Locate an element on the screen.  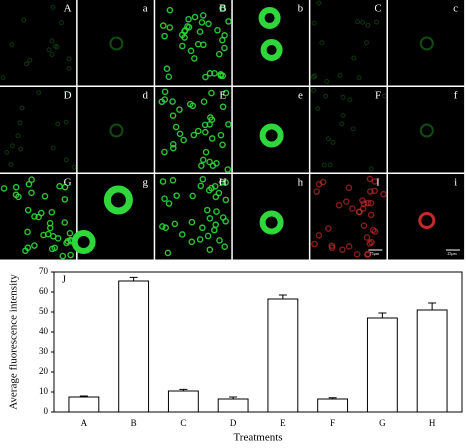
micrograph: F is located at coordinates (349, 130).